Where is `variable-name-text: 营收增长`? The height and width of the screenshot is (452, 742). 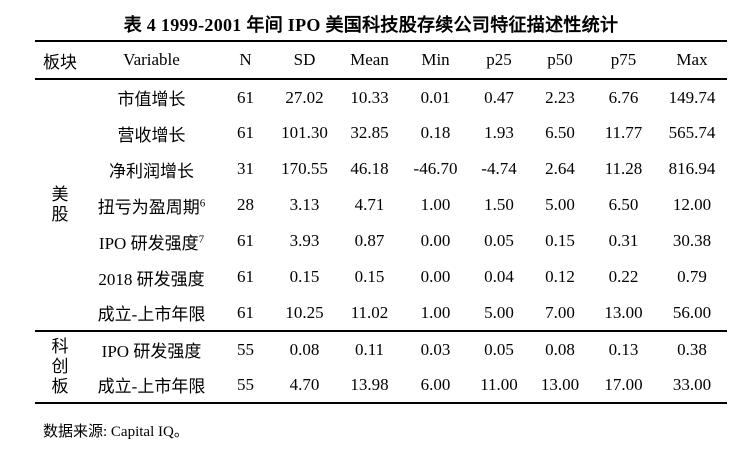 variable-name-text: 营收增长 is located at coordinates (151, 135).